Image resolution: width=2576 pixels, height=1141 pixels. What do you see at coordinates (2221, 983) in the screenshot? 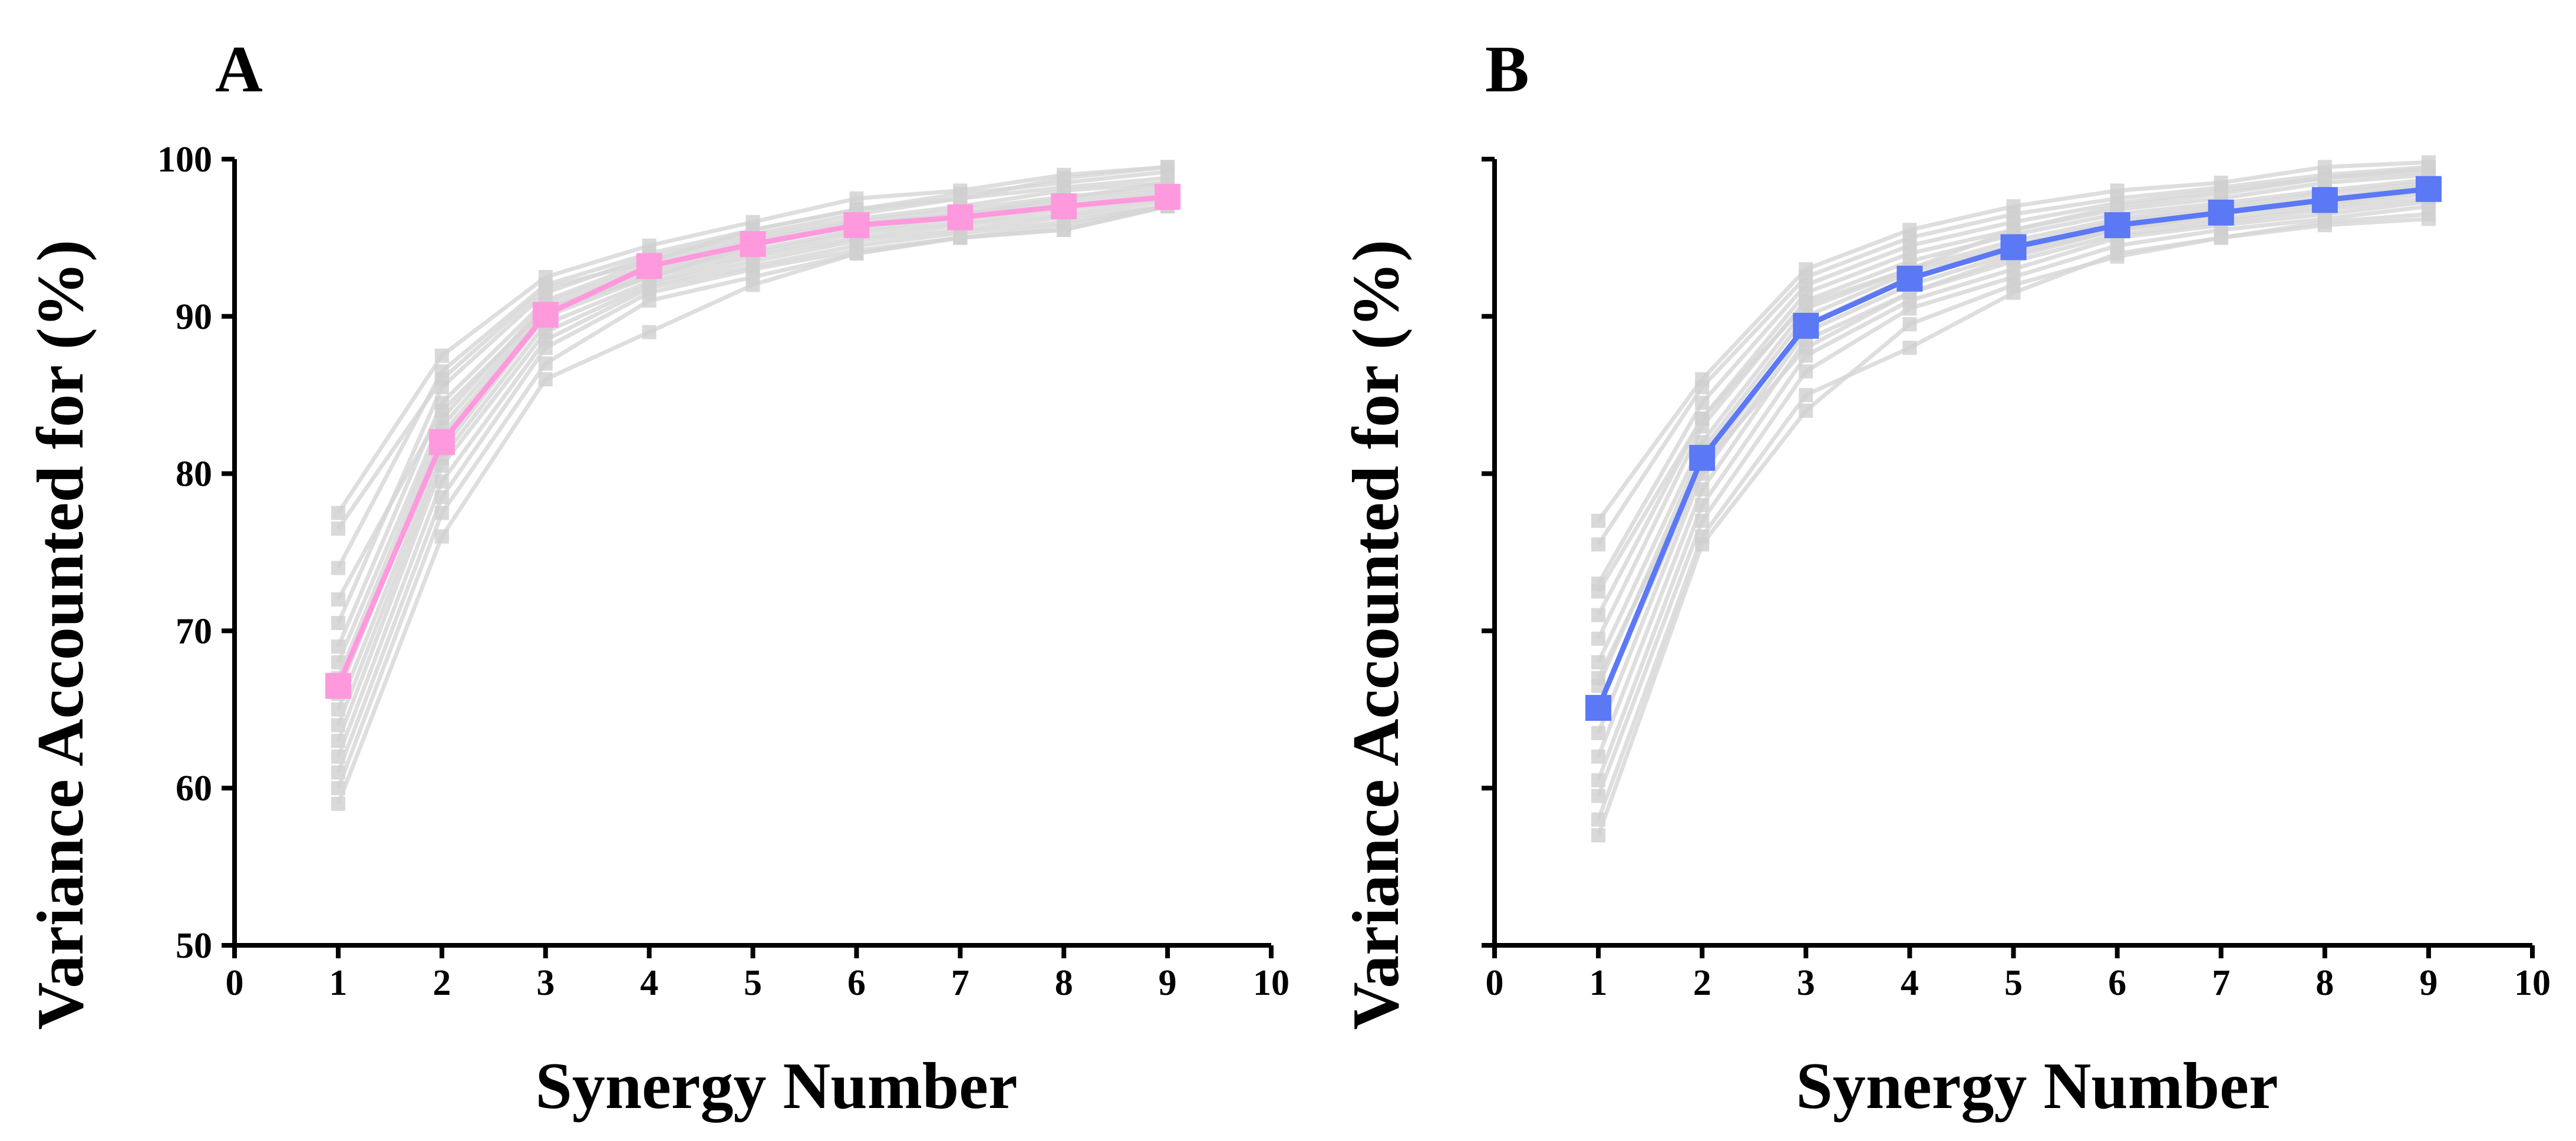
I see `x-tick-label: 7` at bounding box center [2221, 983].